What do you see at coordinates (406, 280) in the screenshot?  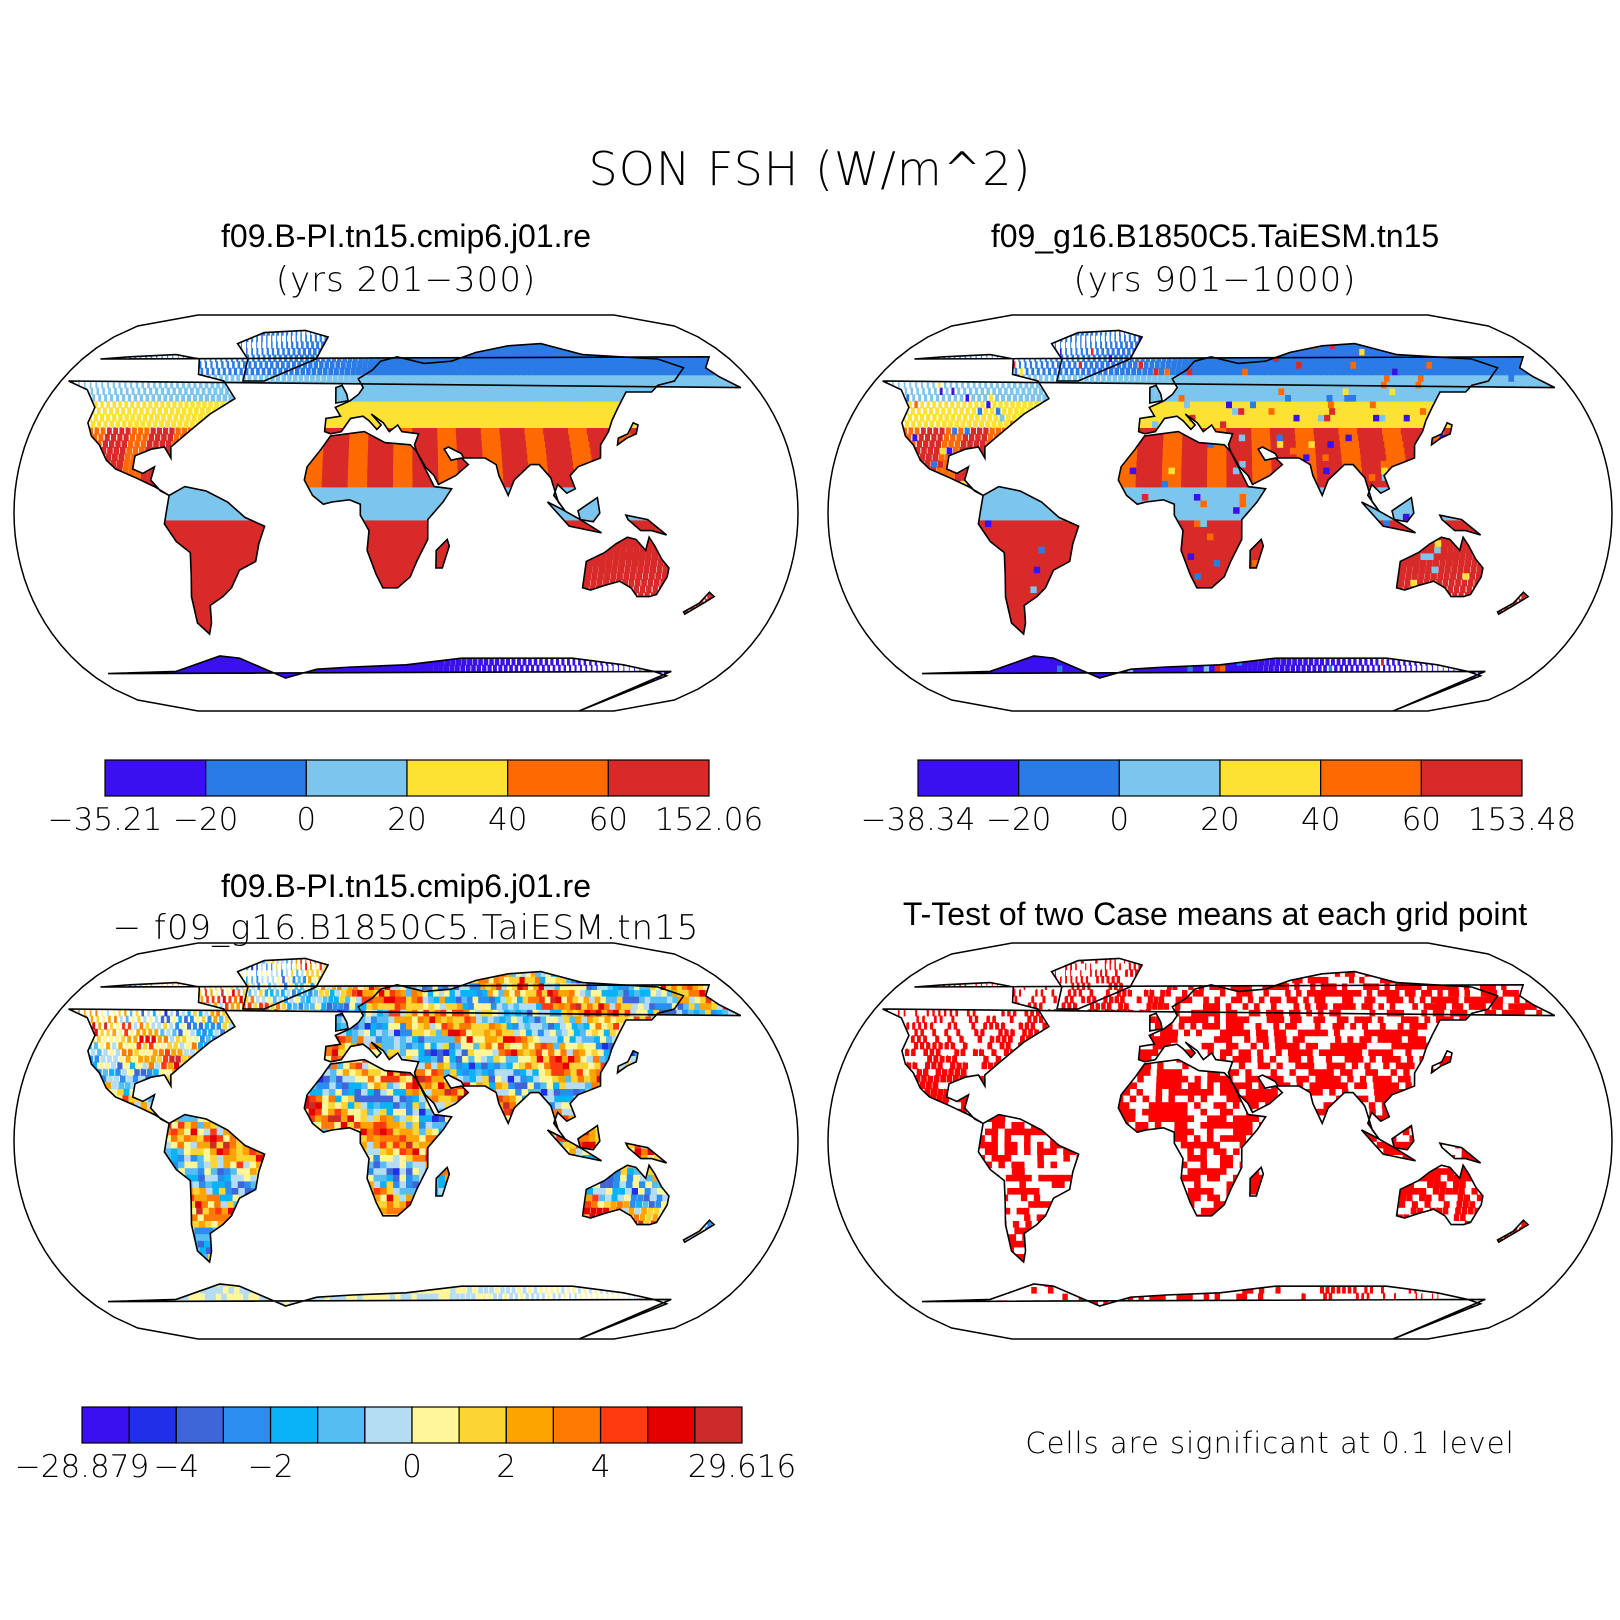 I see `panel-case1-subtitle: (yrs 201−300)` at bounding box center [406, 280].